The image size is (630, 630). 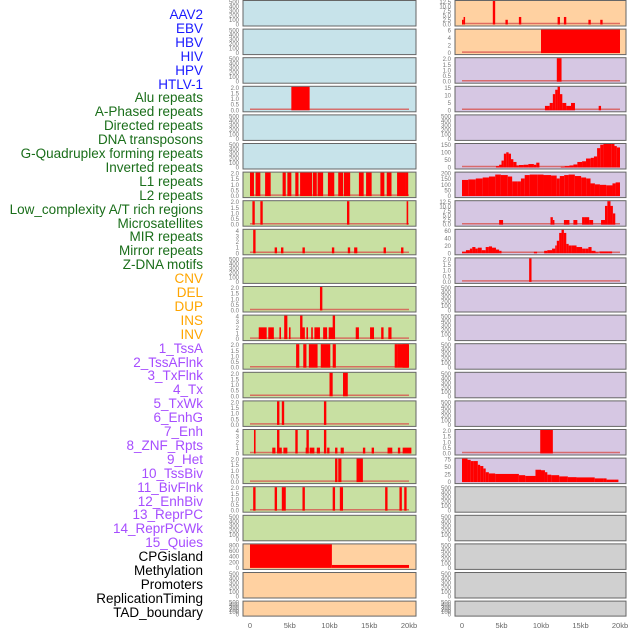 I want to click on right-x-axis: 0 5kb 10kb 15kb 20kb, so click(x=544, y=625).